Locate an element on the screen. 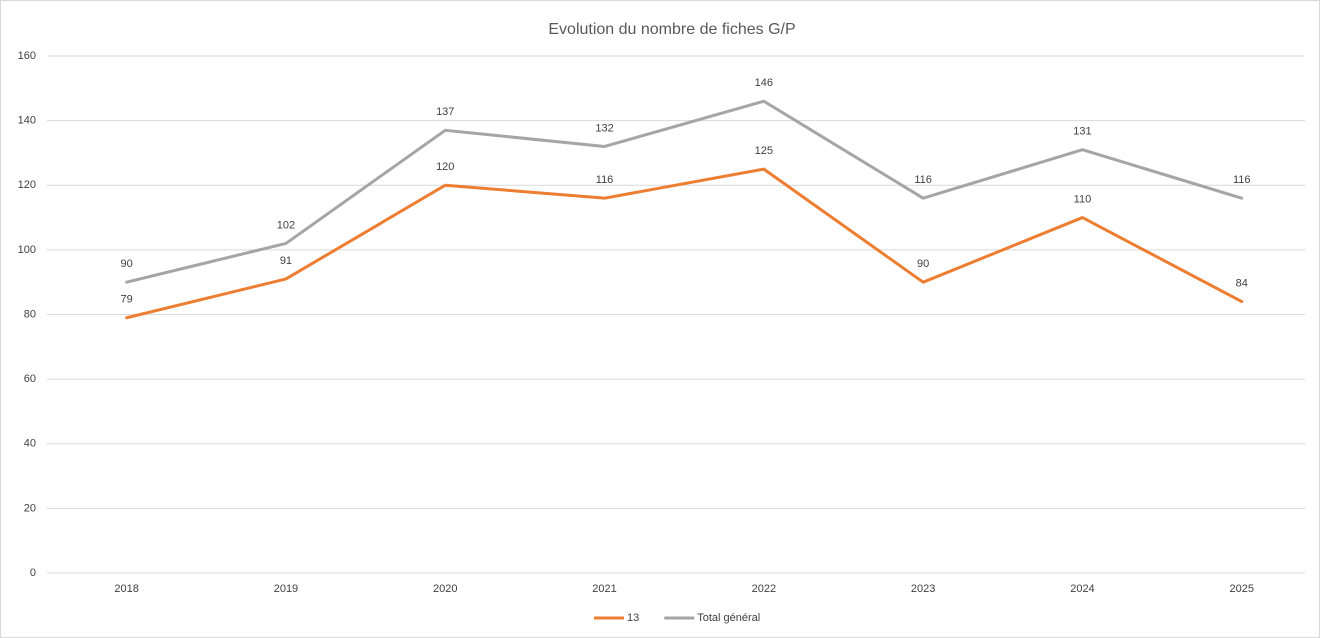  x-tick-label: 2018 is located at coordinates (126, 589).